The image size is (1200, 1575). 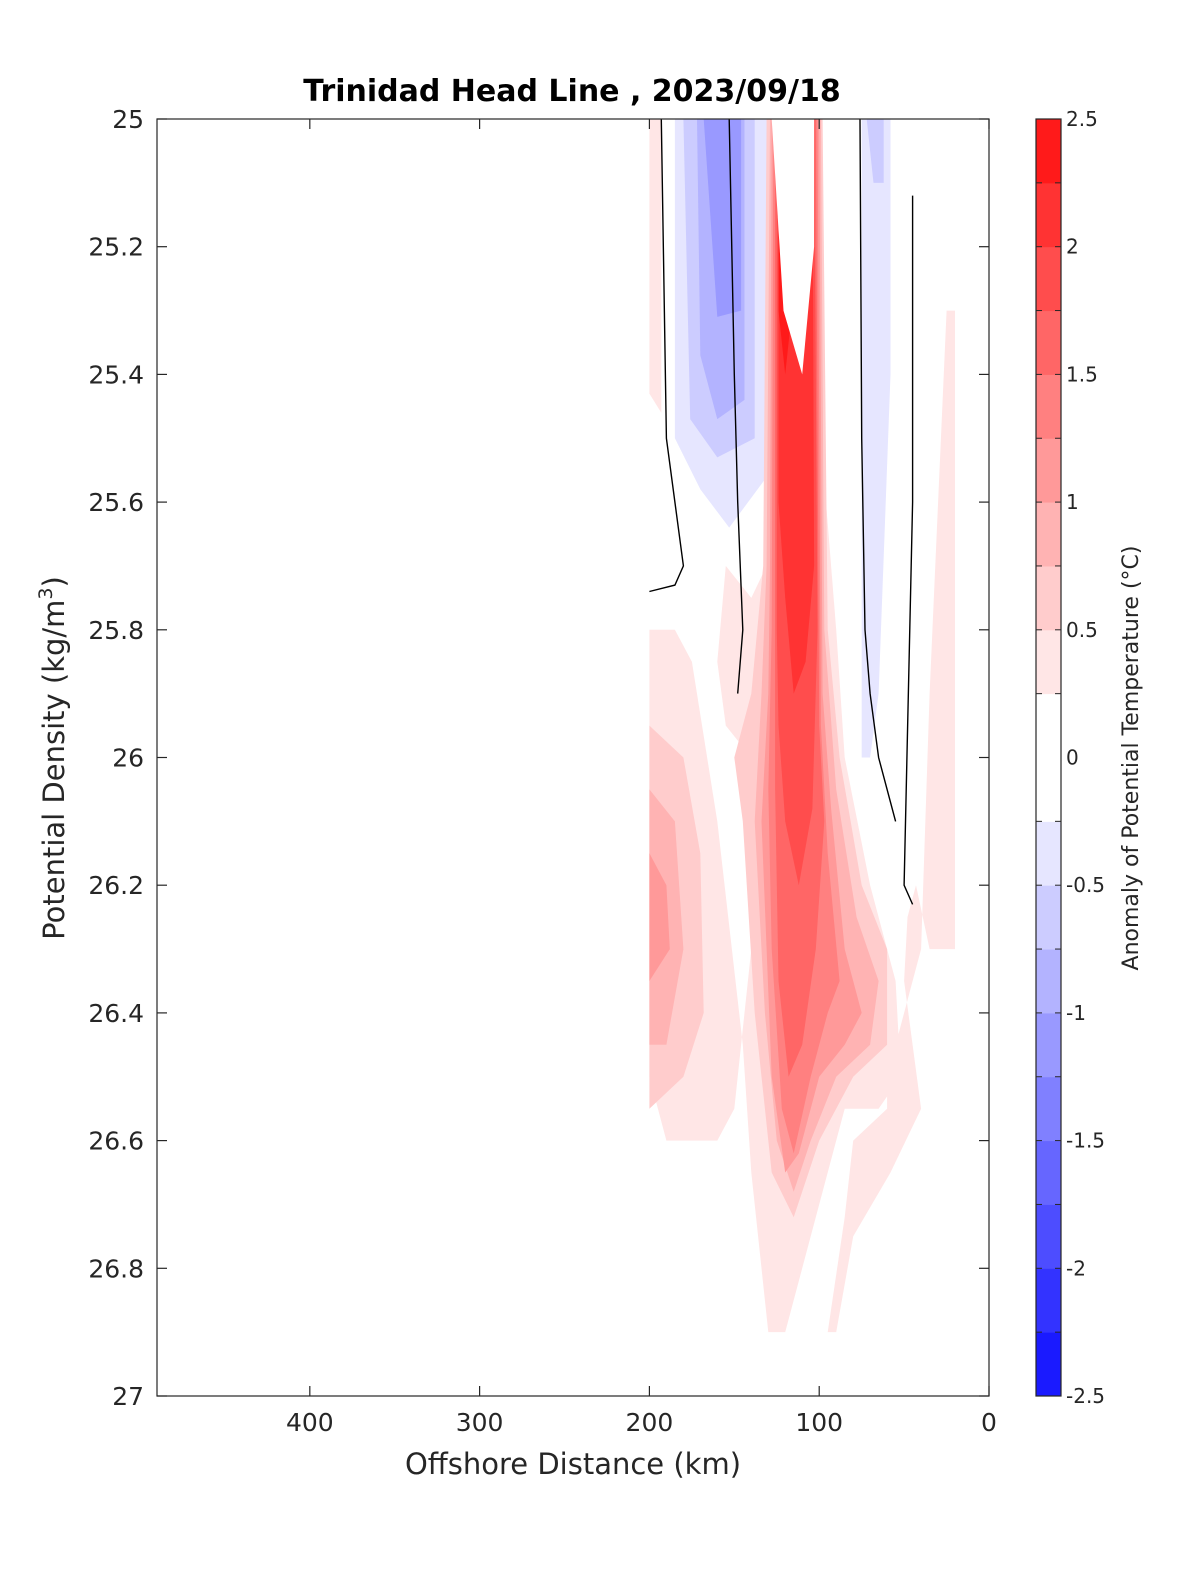 I want to click on y-tick-label-25.2: 25.2, so click(x=116, y=247).